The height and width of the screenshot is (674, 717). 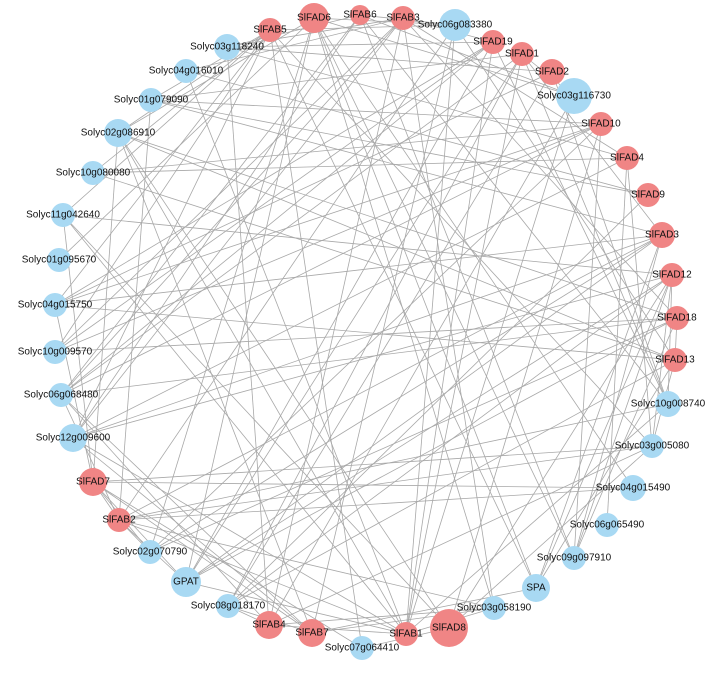 What do you see at coordinates (93, 173) in the screenshot?
I see `node-label: Solyc10g080080` at bounding box center [93, 173].